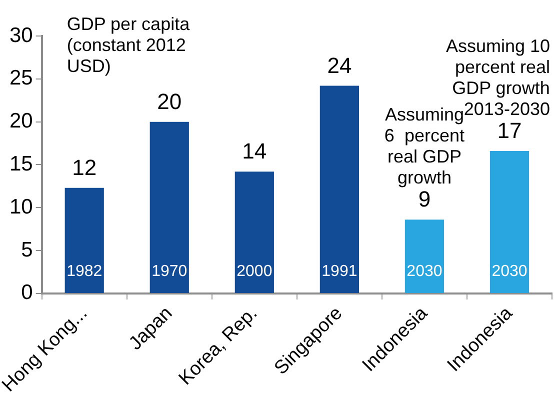 This screenshot has width=554, height=400. What do you see at coordinates (128, 45) in the screenshot?
I see `annotation: GDP per capita (constant 2012 USD)` at bounding box center [128, 45].